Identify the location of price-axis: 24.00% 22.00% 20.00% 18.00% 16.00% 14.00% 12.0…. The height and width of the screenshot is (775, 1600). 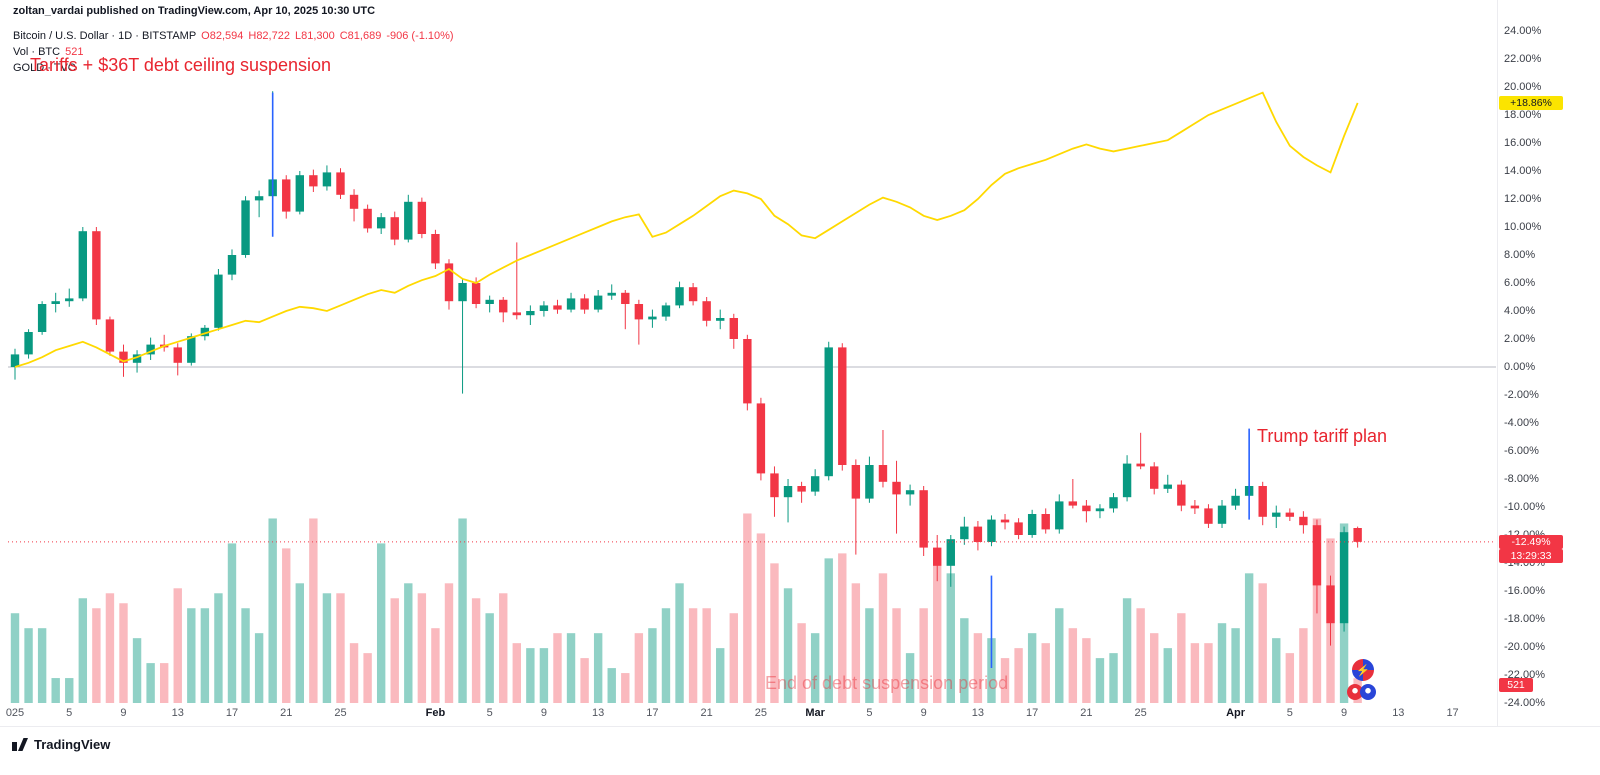
(1550, 363).